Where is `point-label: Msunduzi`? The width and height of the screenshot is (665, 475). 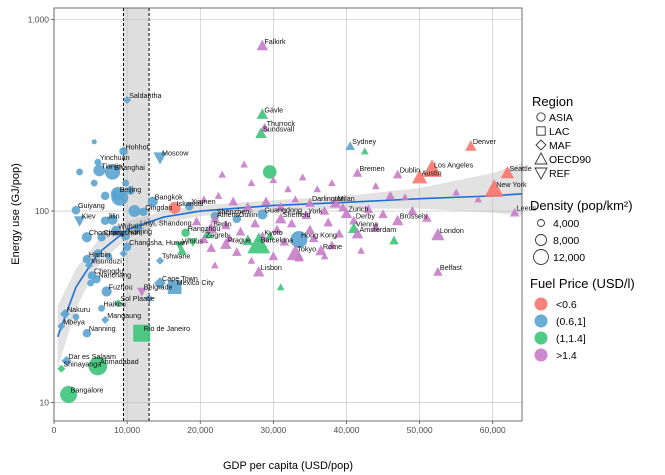 point-label: Msunduzi is located at coordinates (106, 260).